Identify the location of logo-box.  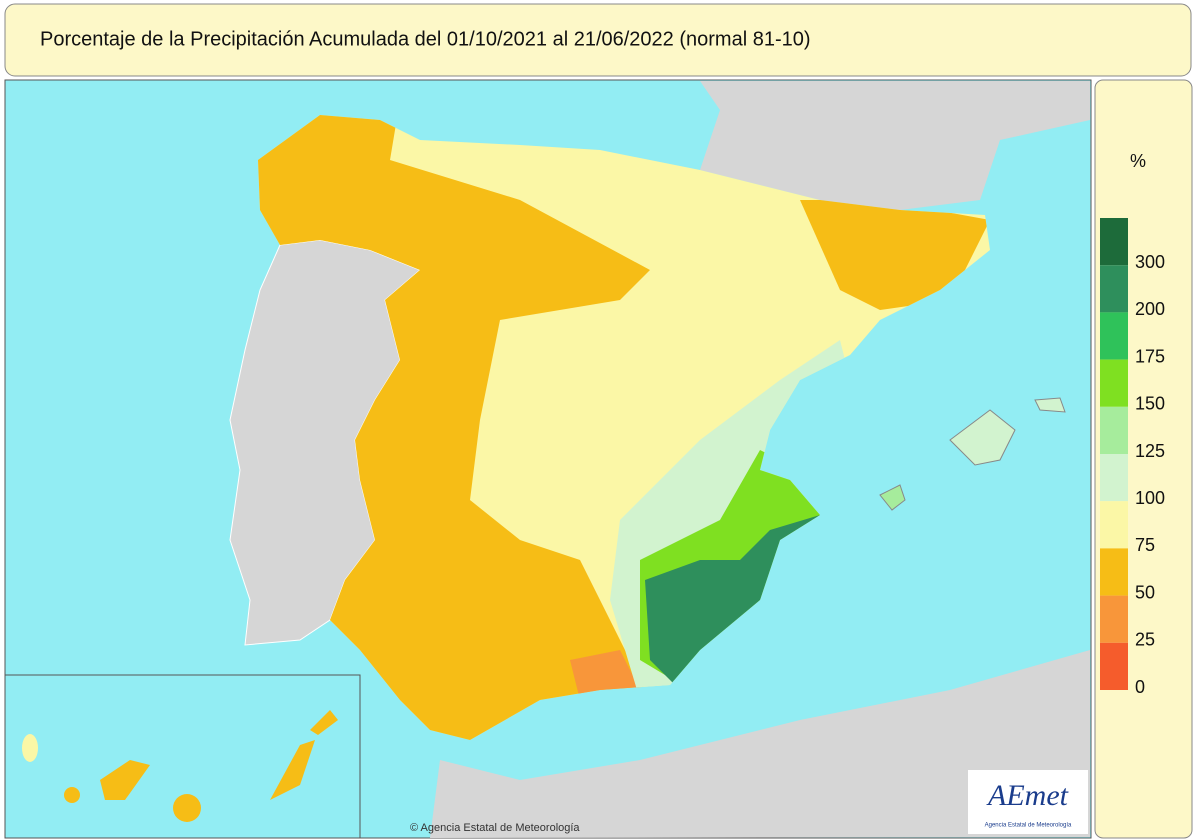
(1028, 802).